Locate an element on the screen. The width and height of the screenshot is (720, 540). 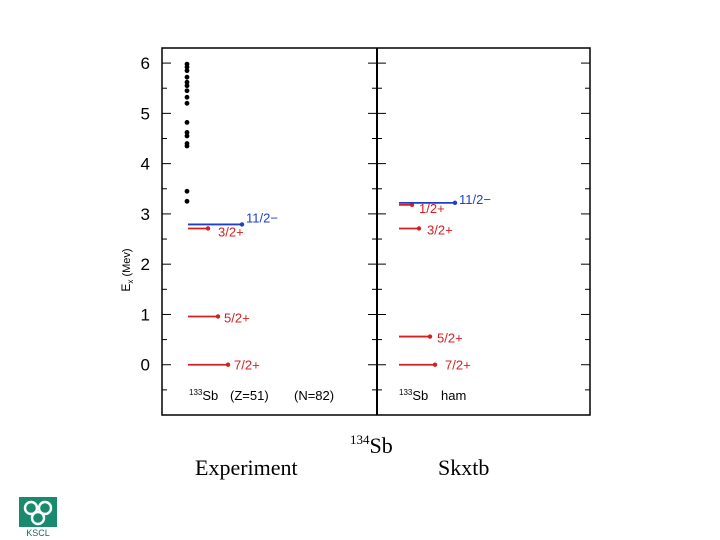
y-tick-label: 0 is located at coordinates (145, 365).